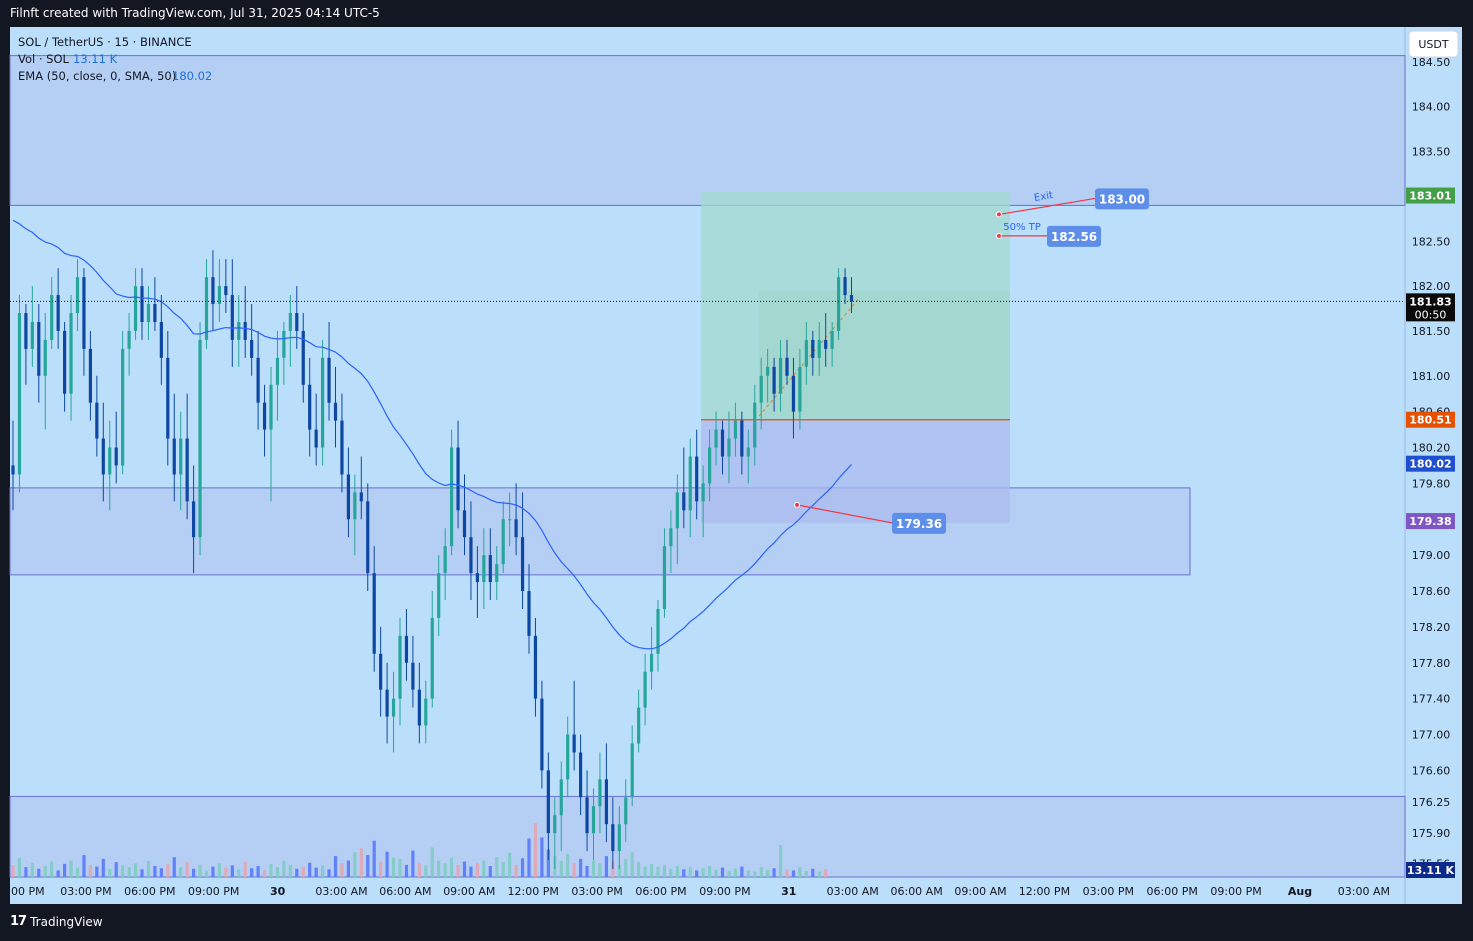 Image resolution: width=1473 pixels, height=941 pixels. I want to click on legend-volume-label: Vol · SOL, so click(44, 59).